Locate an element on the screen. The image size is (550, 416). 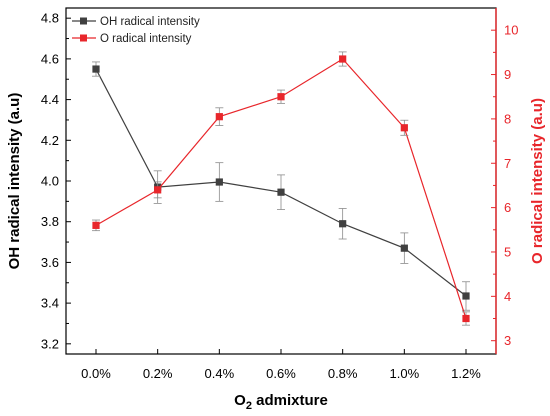
x-axis-title-main: O is located at coordinates (240, 400).